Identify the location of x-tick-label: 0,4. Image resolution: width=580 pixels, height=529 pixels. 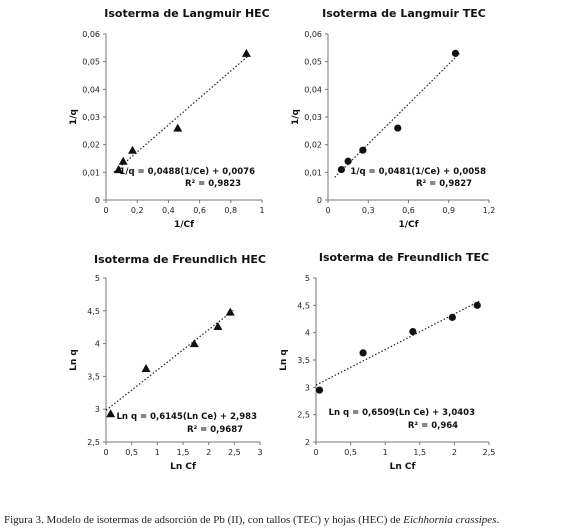
(168, 210).